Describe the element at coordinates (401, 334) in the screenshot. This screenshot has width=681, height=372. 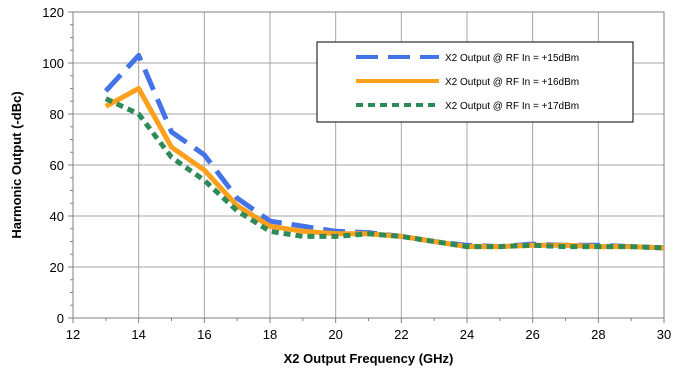
I see `x-tick-label: 22` at that location.